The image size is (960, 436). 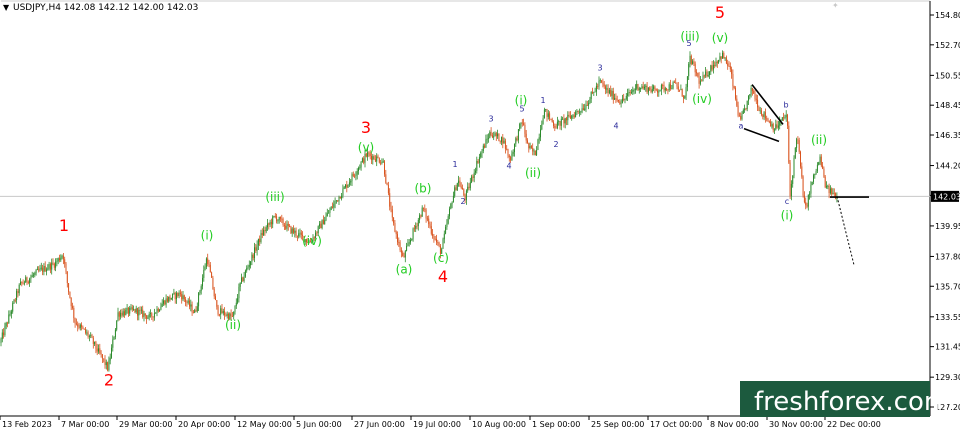 What do you see at coordinates (443, 276) in the screenshot?
I see `wave-label-primary: 4` at bounding box center [443, 276].